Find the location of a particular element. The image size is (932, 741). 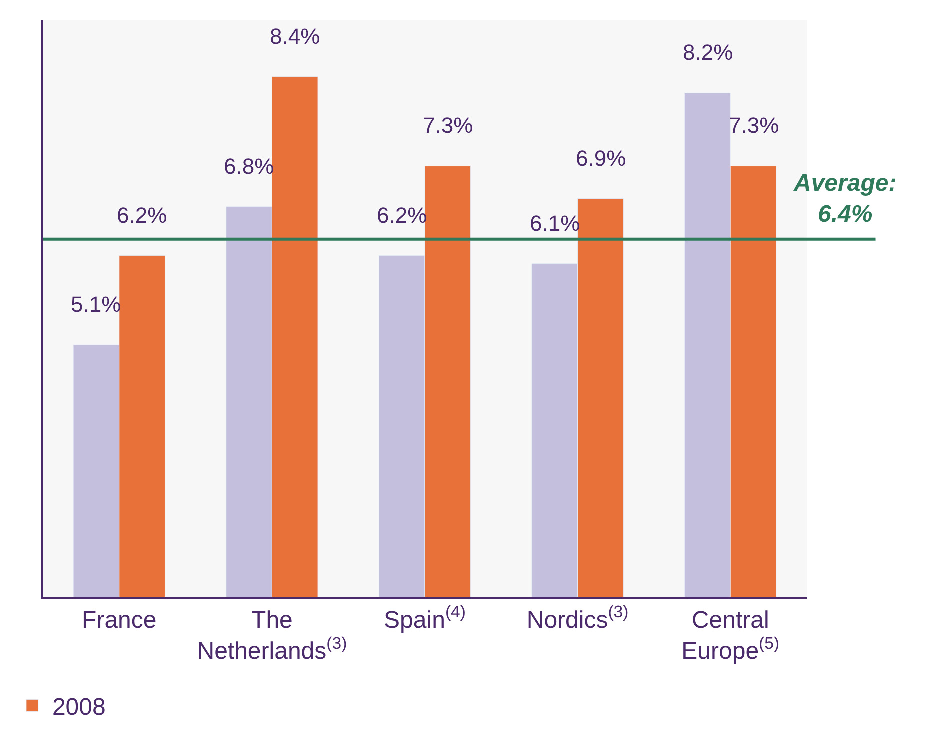

x-tick-label: France is located at coordinates (119, 620).